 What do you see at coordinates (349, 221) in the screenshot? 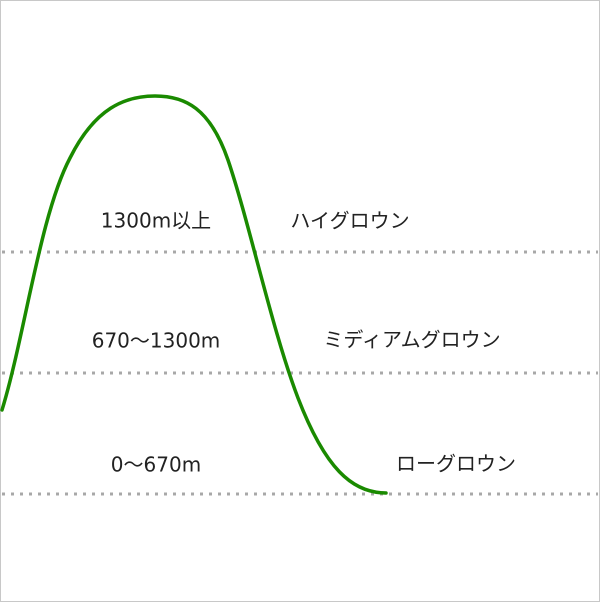
I see `zone-name: ハイグロウン` at bounding box center [349, 221].